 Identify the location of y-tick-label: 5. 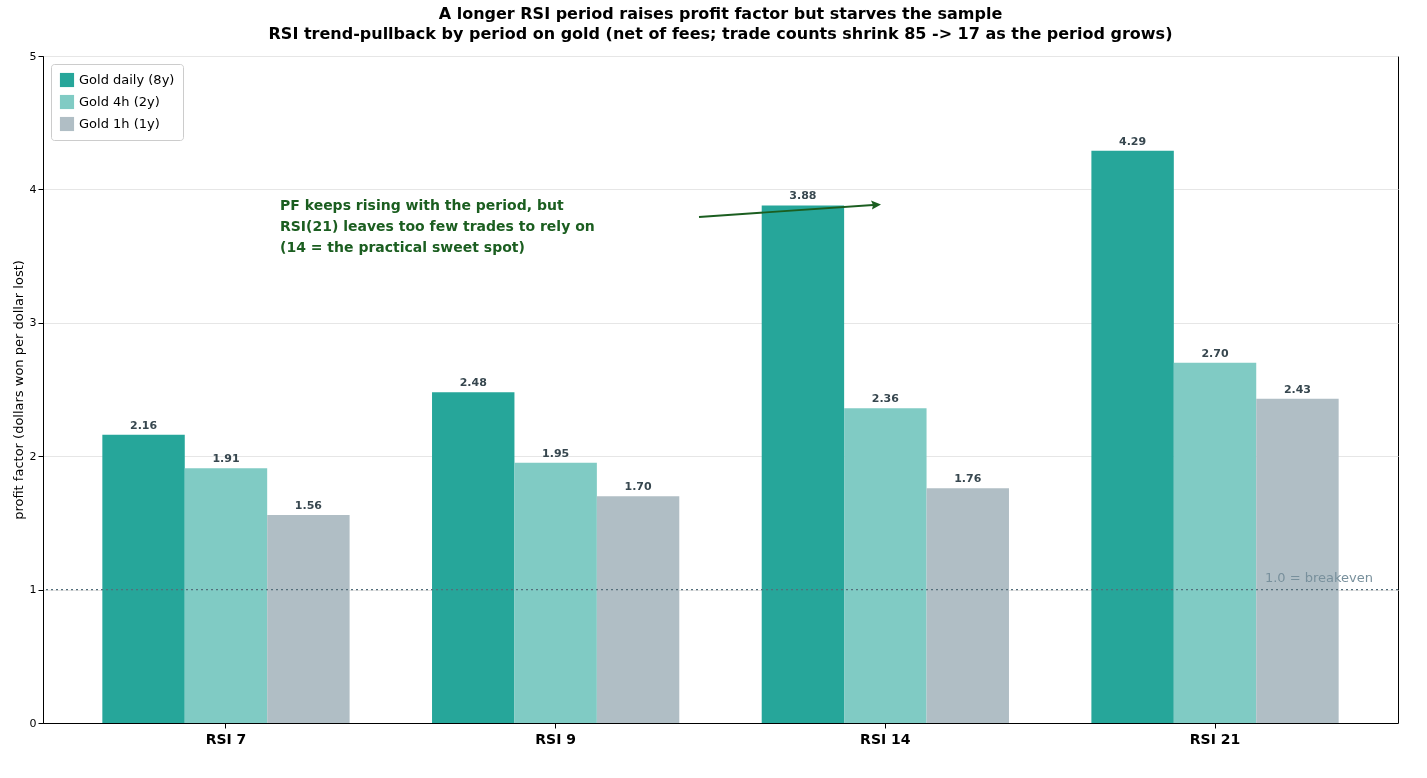
(33, 56).